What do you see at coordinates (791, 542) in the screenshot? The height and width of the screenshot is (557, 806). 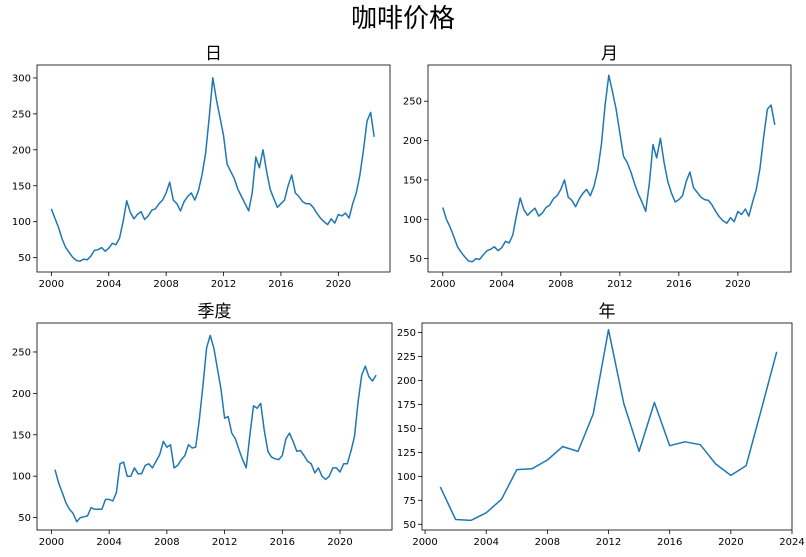 I see `x-tick-label: 2024` at bounding box center [791, 542].